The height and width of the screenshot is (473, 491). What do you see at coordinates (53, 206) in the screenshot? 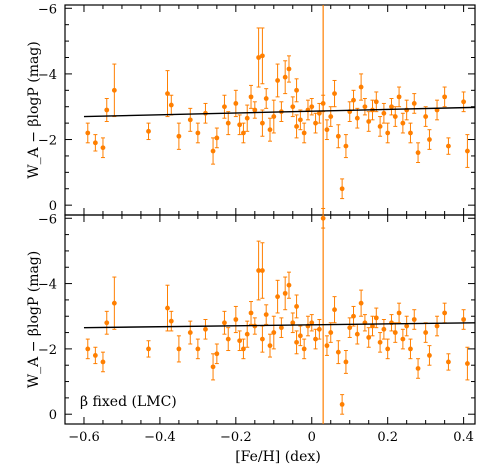
I see `top-y-tick-label: 0` at bounding box center [53, 206].